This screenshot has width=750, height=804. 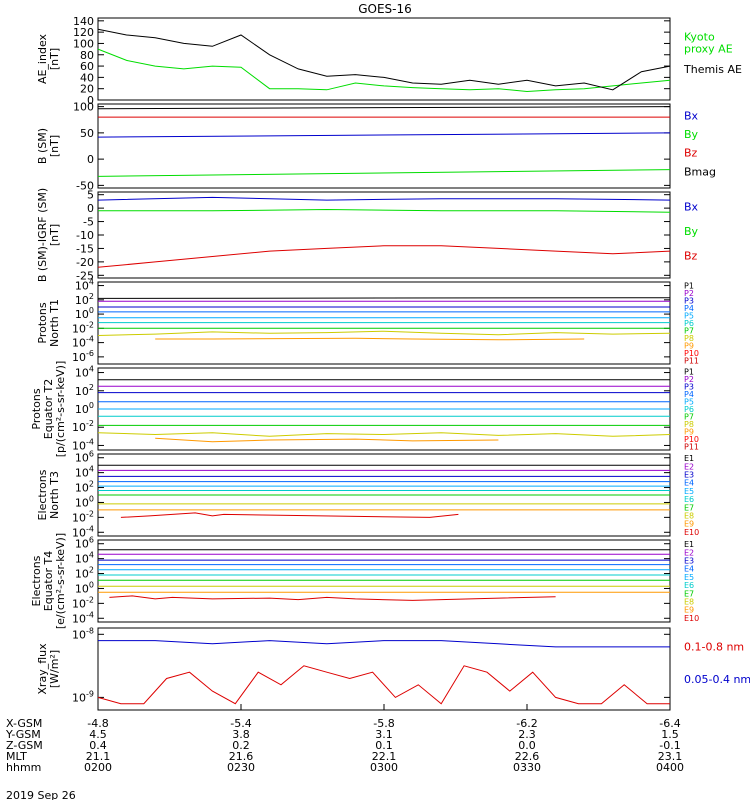 I want to click on panel-2: 100 50 0 -50 B (SM) [nT] Bx By Bz Bmag, so click(x=376, y=147).